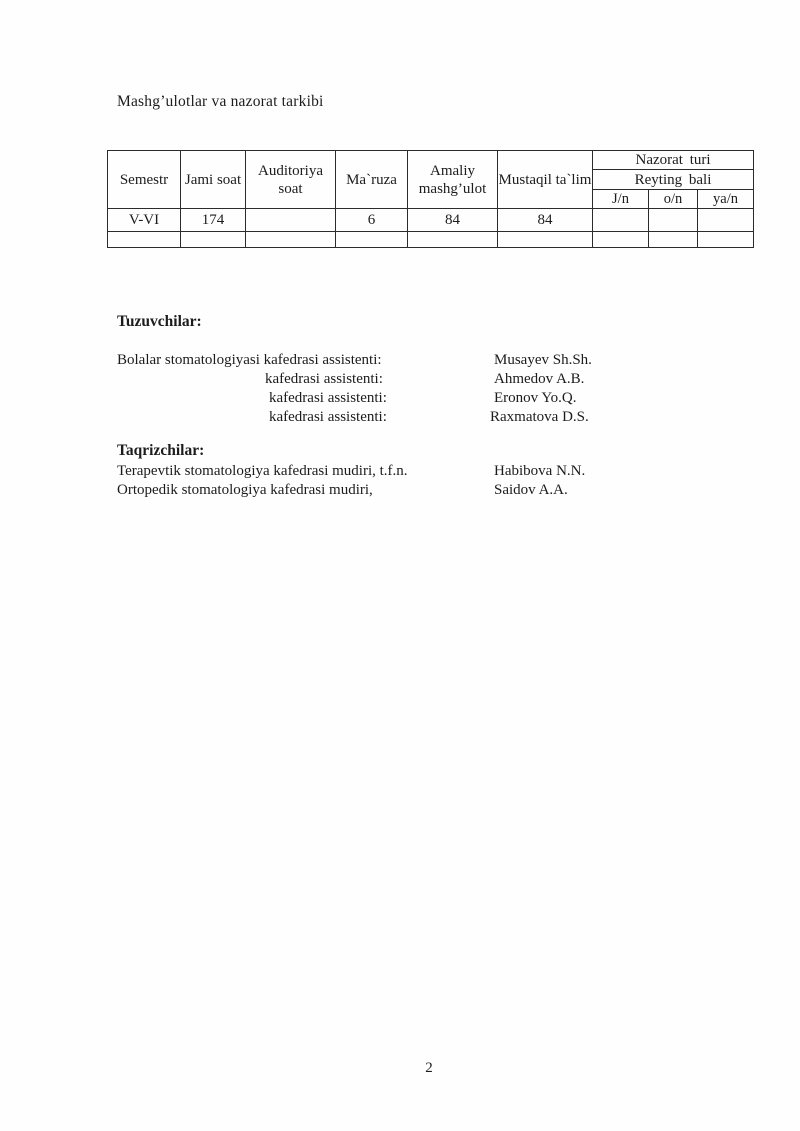 Image resolution: width=800 pixels, height=1131 pixels. I want to click on entry-name: Ahmedov A.B., so click(539, 379).